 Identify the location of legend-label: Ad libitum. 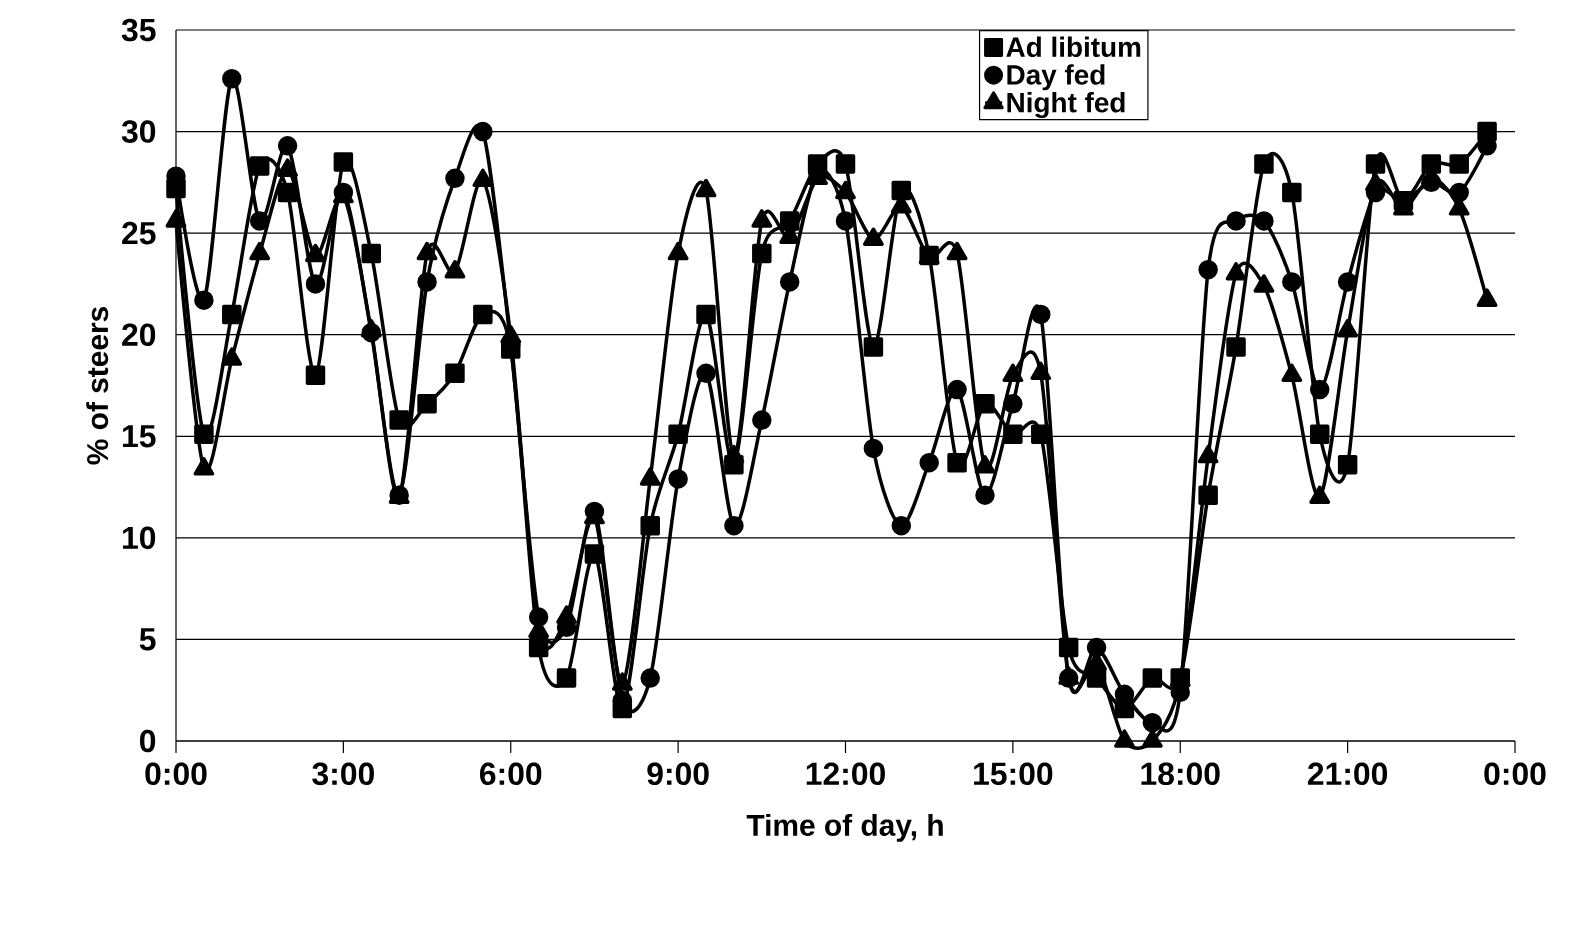
(1073, 47).